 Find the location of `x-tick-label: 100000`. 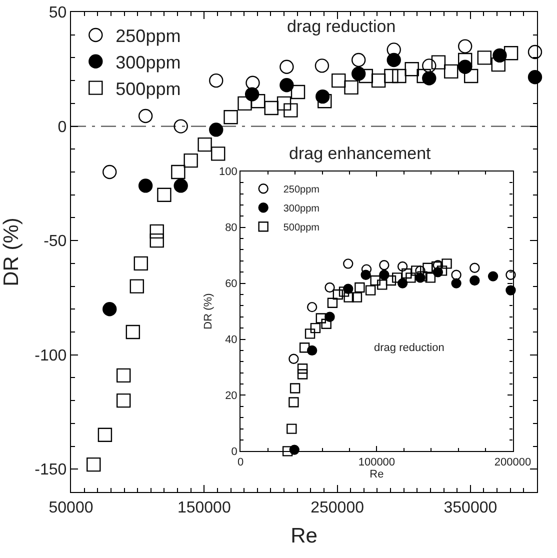

x-tick-label: 100000 is located at coordinates (377, 462).